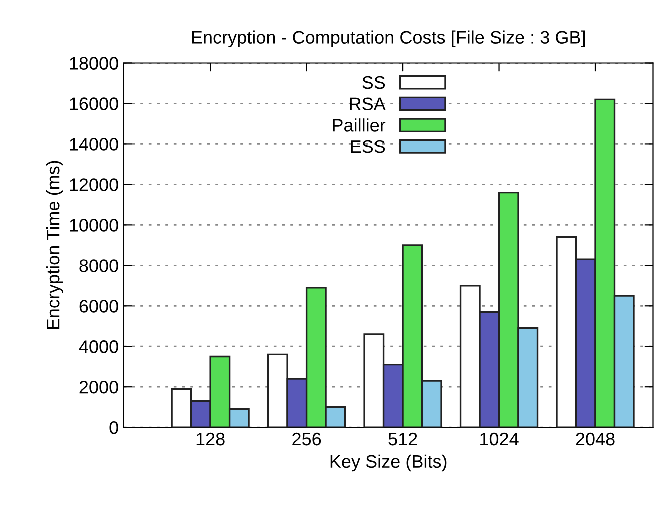 This screenshot has height=506, width=670. Describe the element at coordinates (94, 185) in the screenshot. I see `y-tick-label: 12000` at that location.